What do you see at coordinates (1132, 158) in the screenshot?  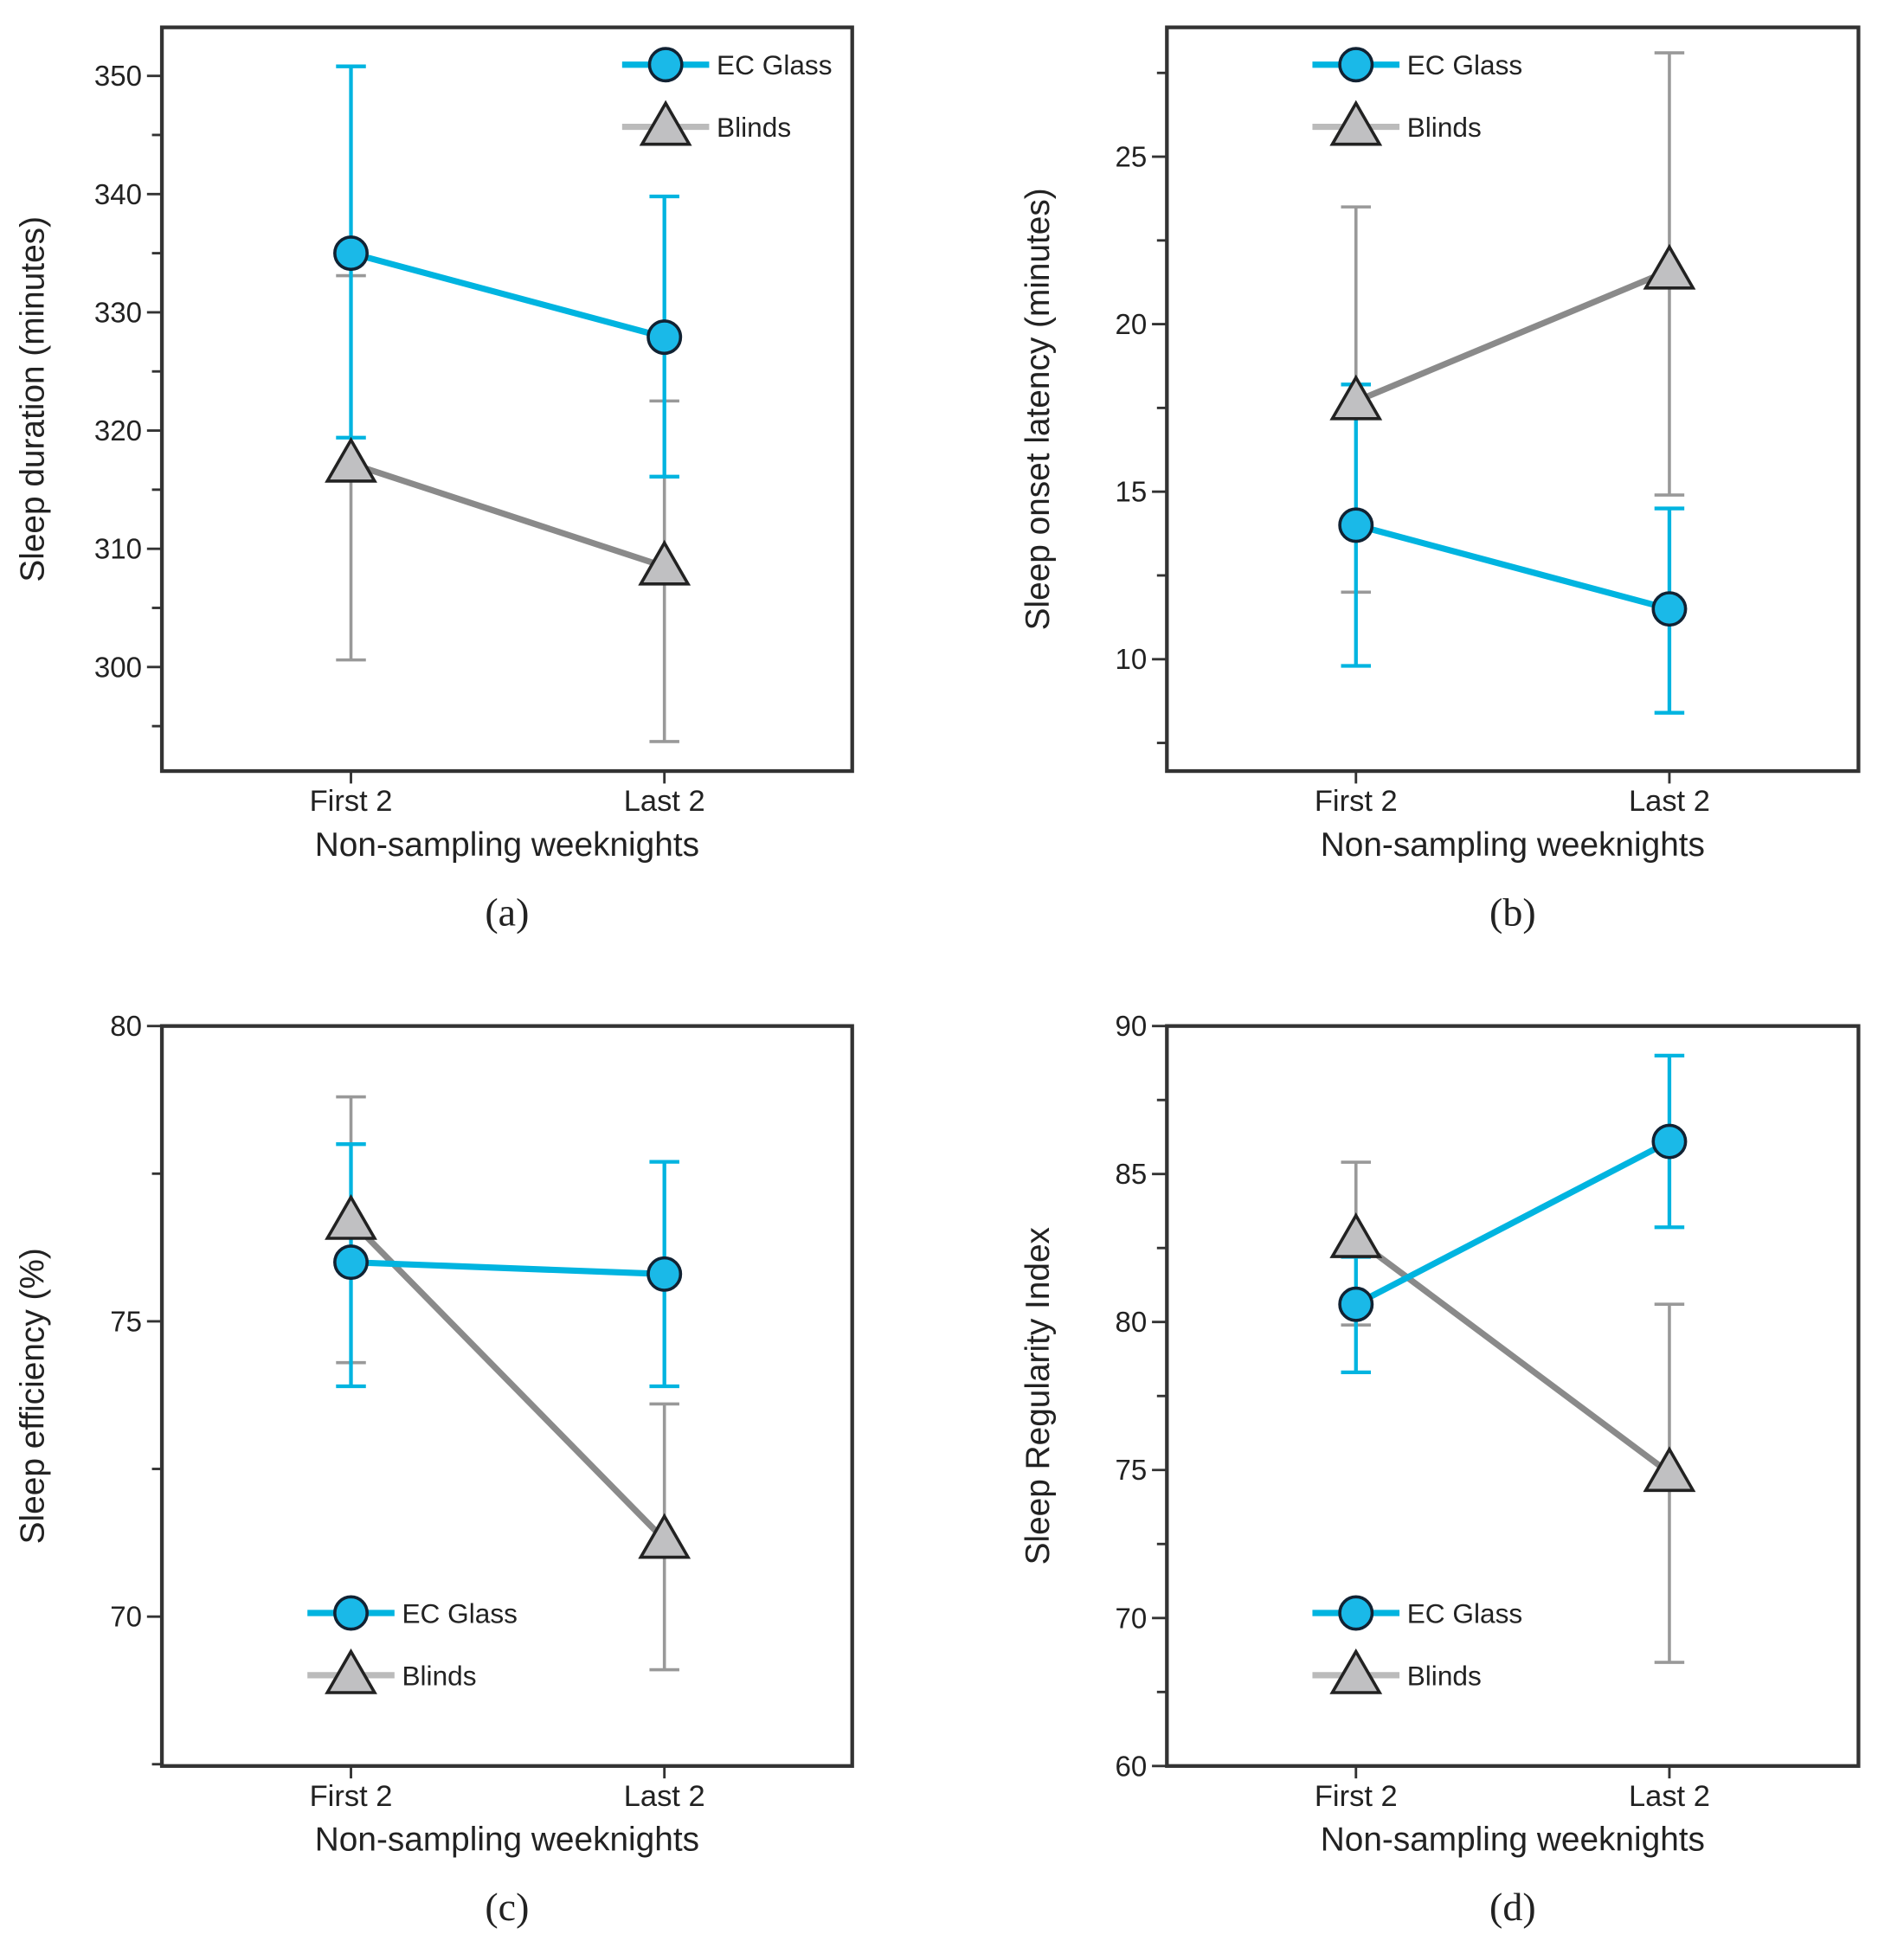 I see `y-tick-label: 25` at bounding box center [1132, 158].